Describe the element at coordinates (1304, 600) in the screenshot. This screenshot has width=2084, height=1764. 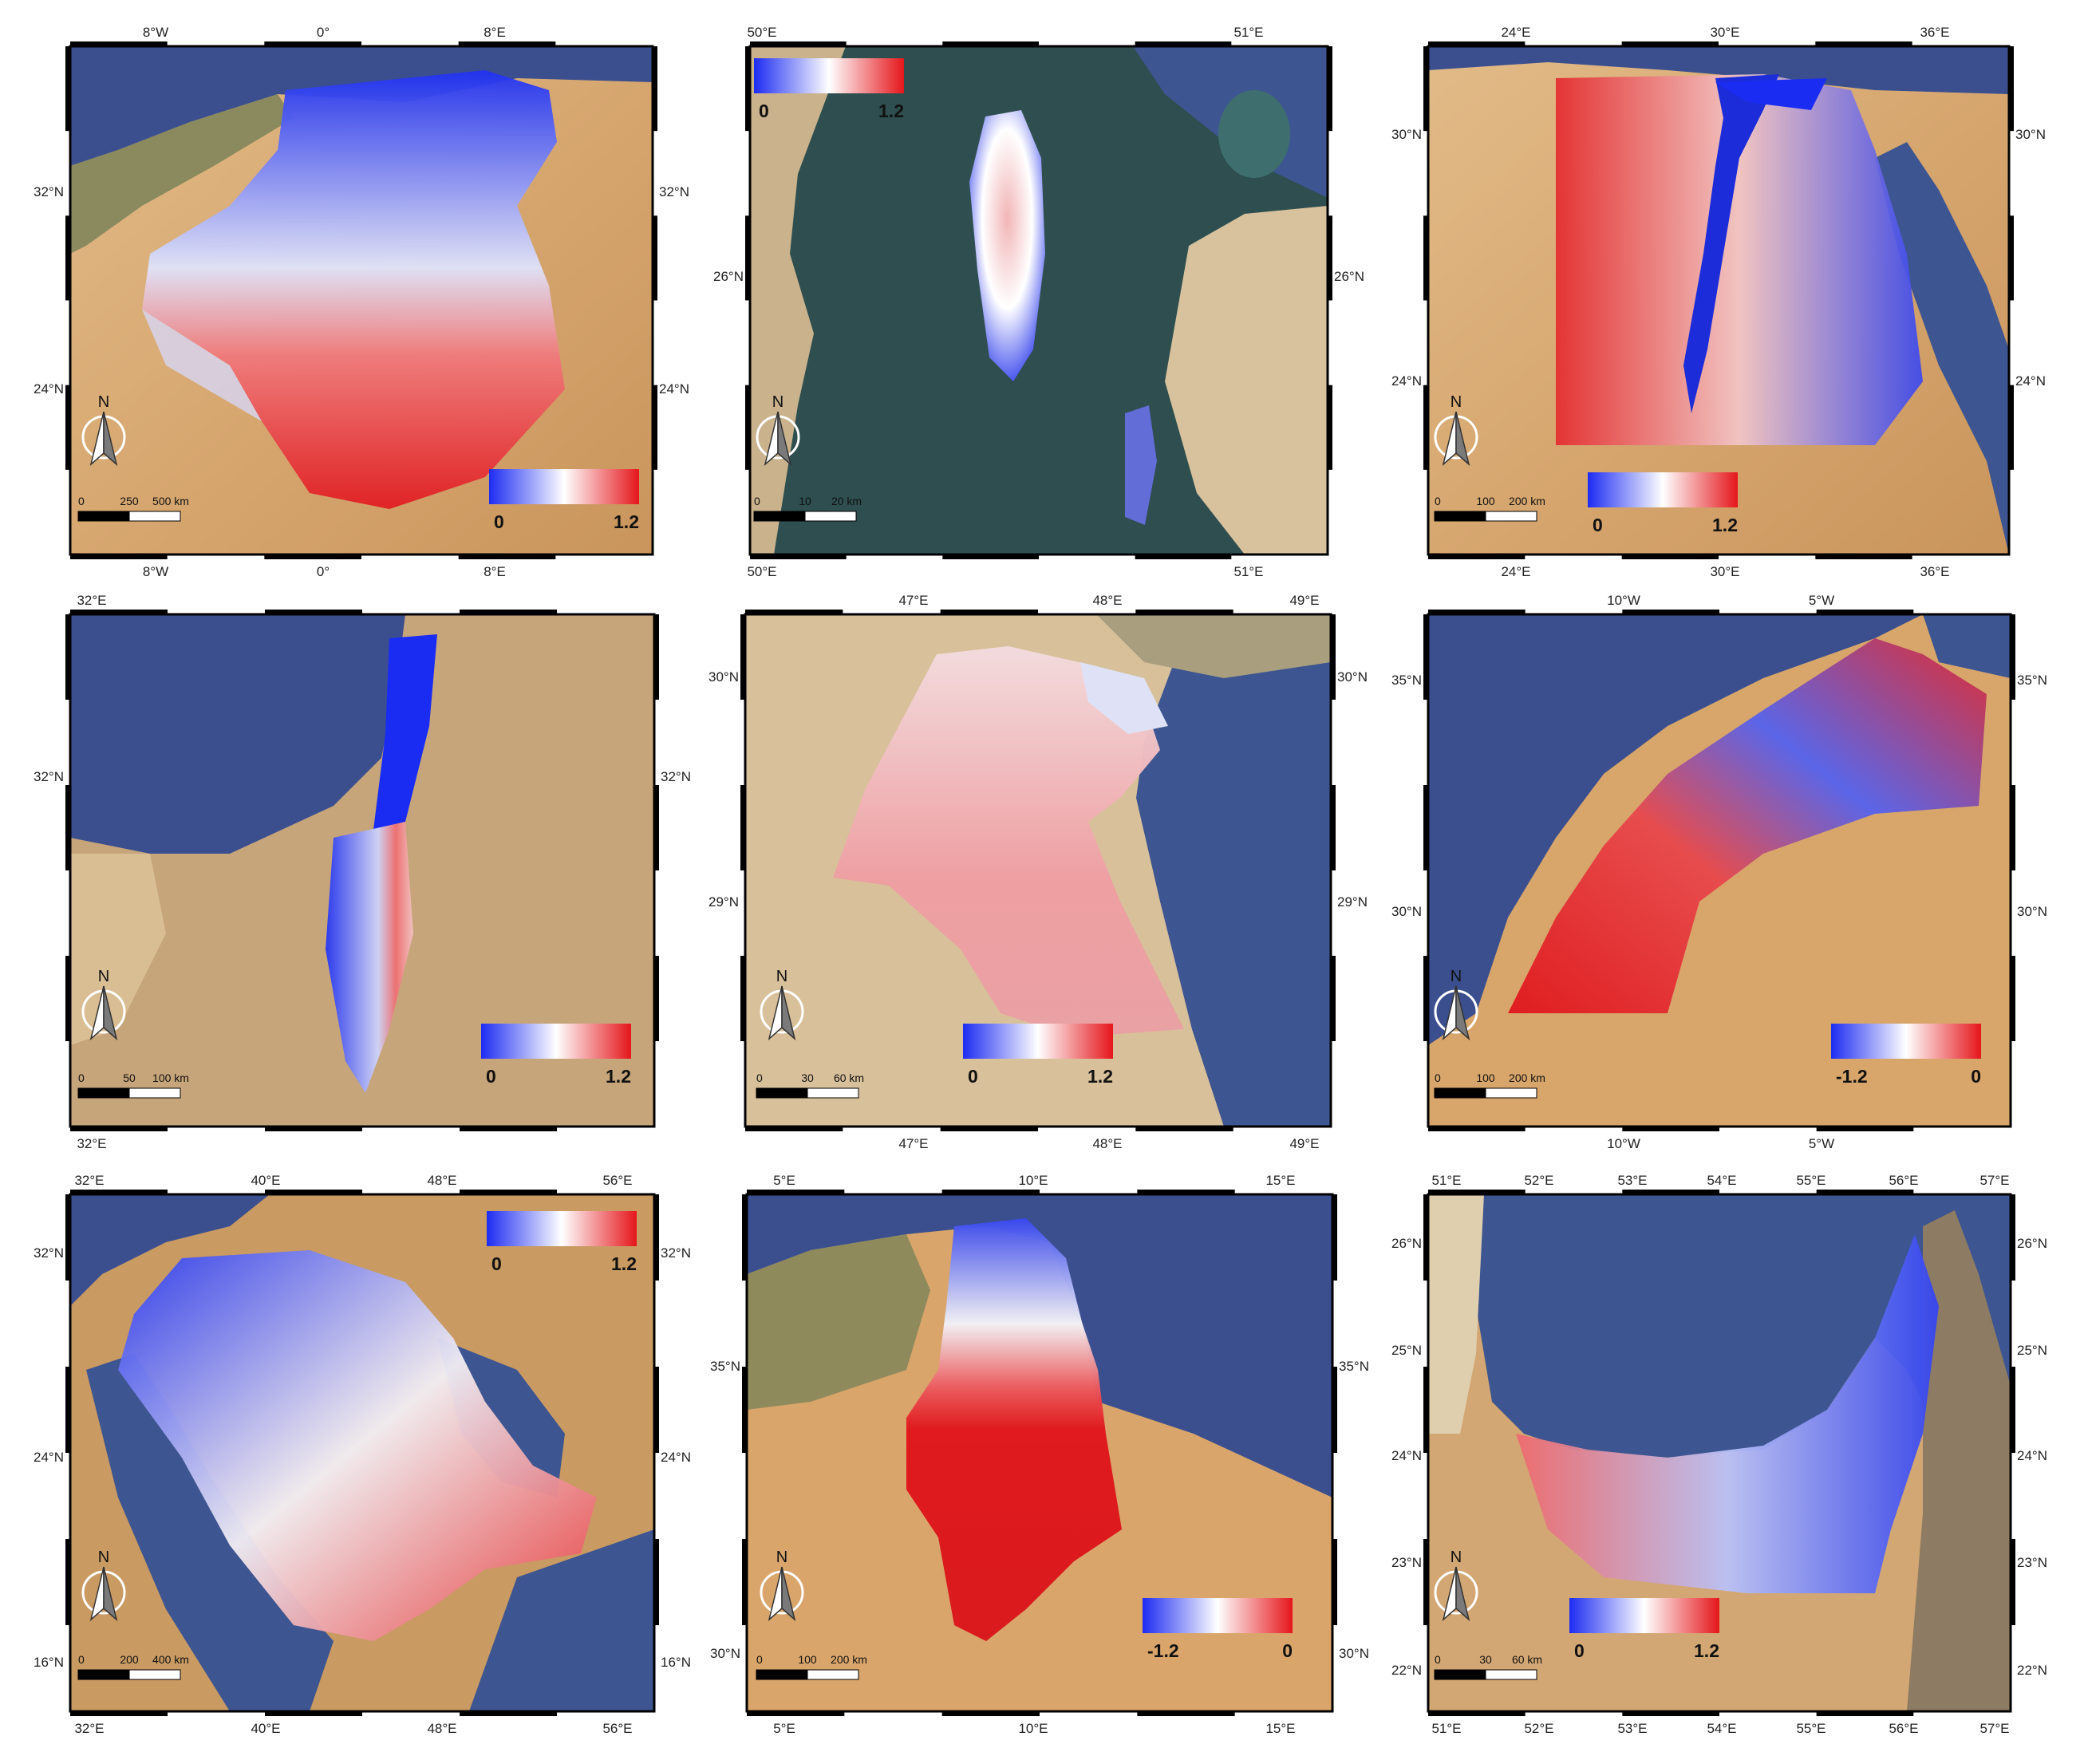
I see `x-tick-top-label: 49°E` at that location.